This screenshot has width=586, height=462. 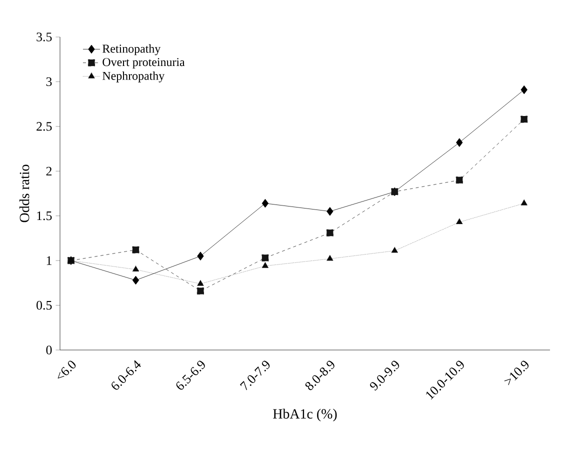 I want to click on legend-label: Nephropathy, so click(x=133, y=76).